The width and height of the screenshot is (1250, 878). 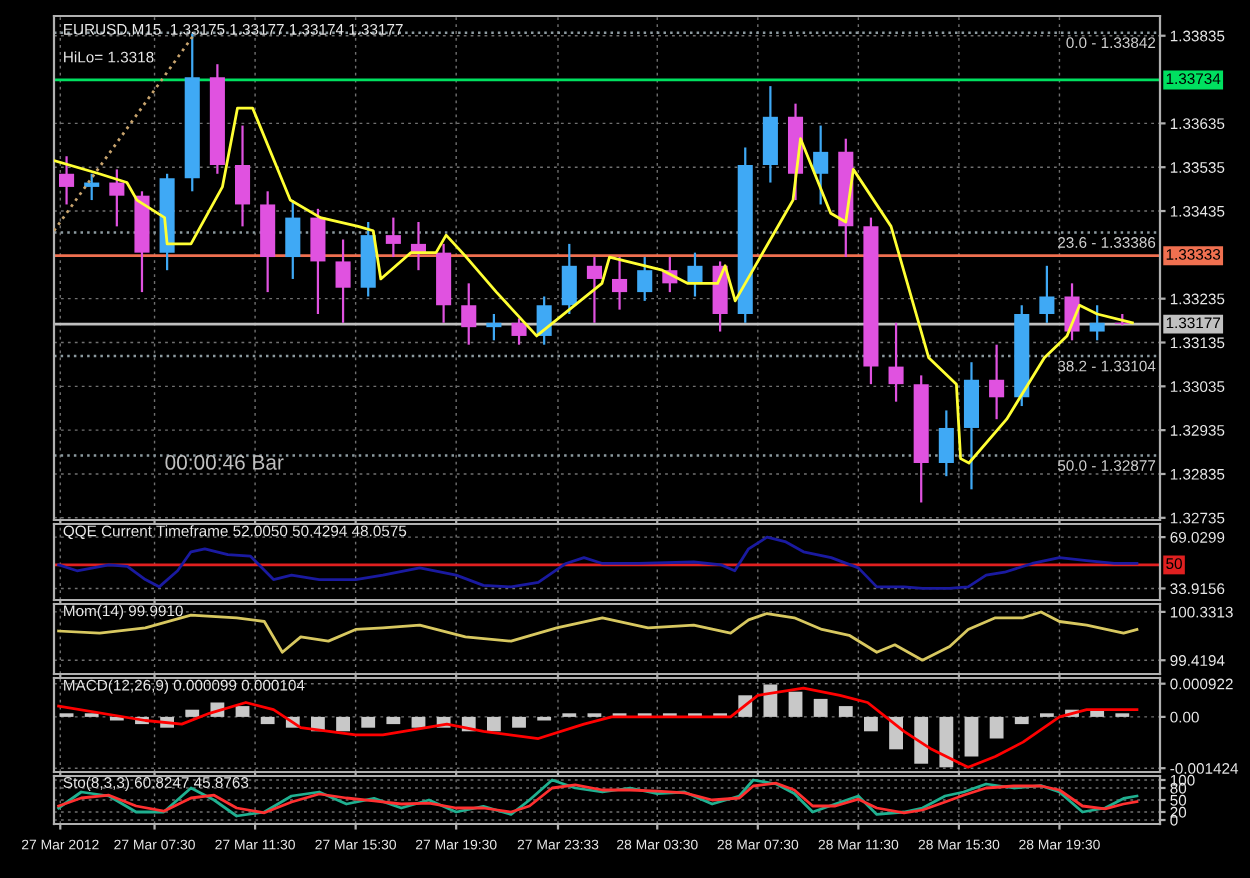 I want to click on annotation: 00:00:46 Bar, so click(x=224, y=462).